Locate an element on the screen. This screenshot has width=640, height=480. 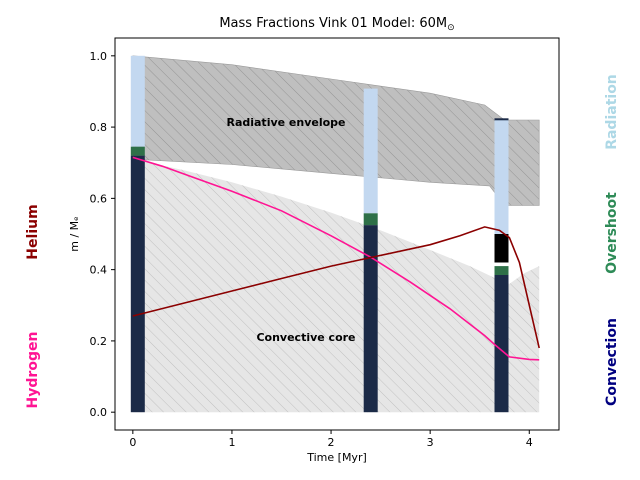
chart-title: Mass Fractions Vink 01 Model: 60M⊙ is located at coordinates (336, 24).